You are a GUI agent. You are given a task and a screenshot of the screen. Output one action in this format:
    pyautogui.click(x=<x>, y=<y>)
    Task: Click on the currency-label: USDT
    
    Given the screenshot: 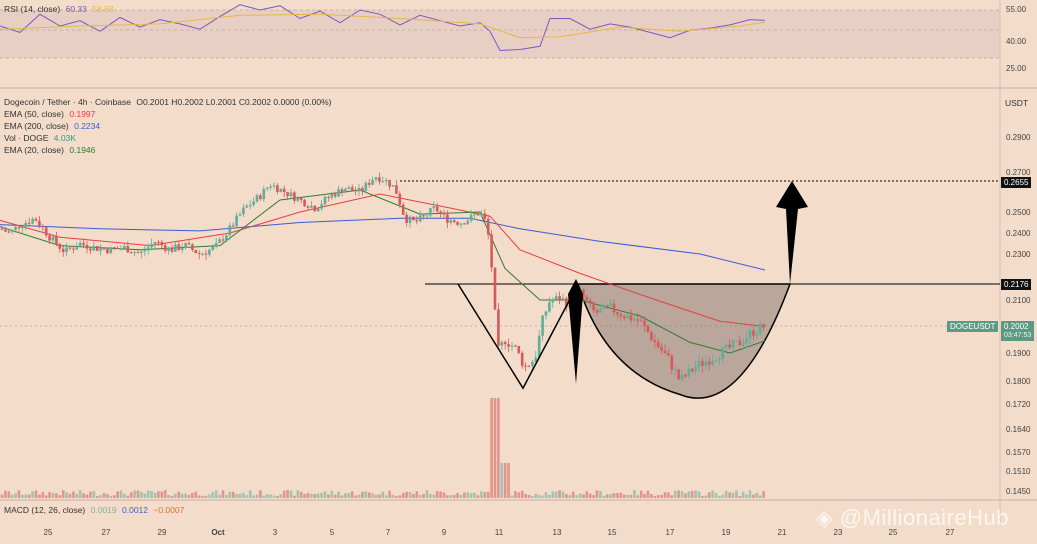 What is the action you would take?
    pyautogui.click(x=1017, y=103)
    